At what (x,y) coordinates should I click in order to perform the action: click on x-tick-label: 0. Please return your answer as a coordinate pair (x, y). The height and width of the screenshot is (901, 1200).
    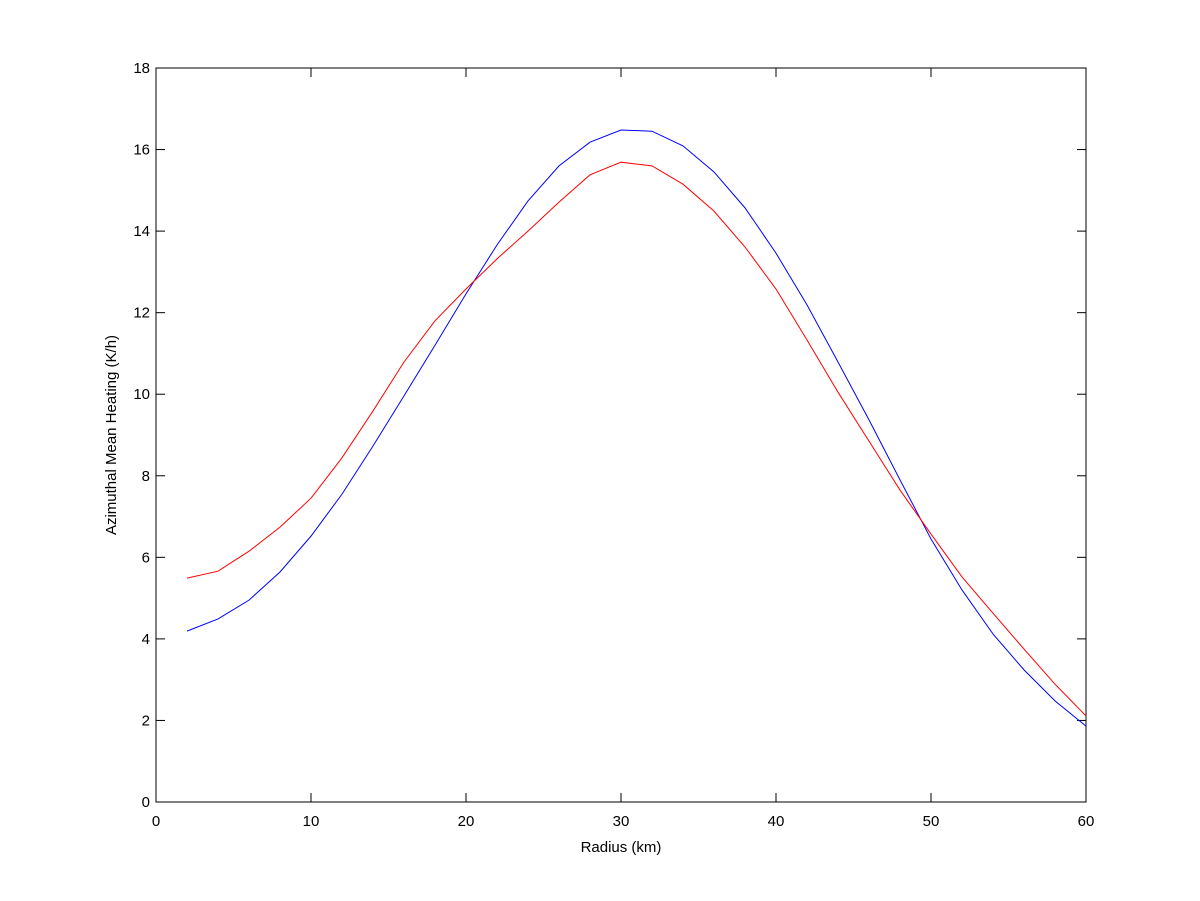
    Looking at the image, I should click on (156, 821).